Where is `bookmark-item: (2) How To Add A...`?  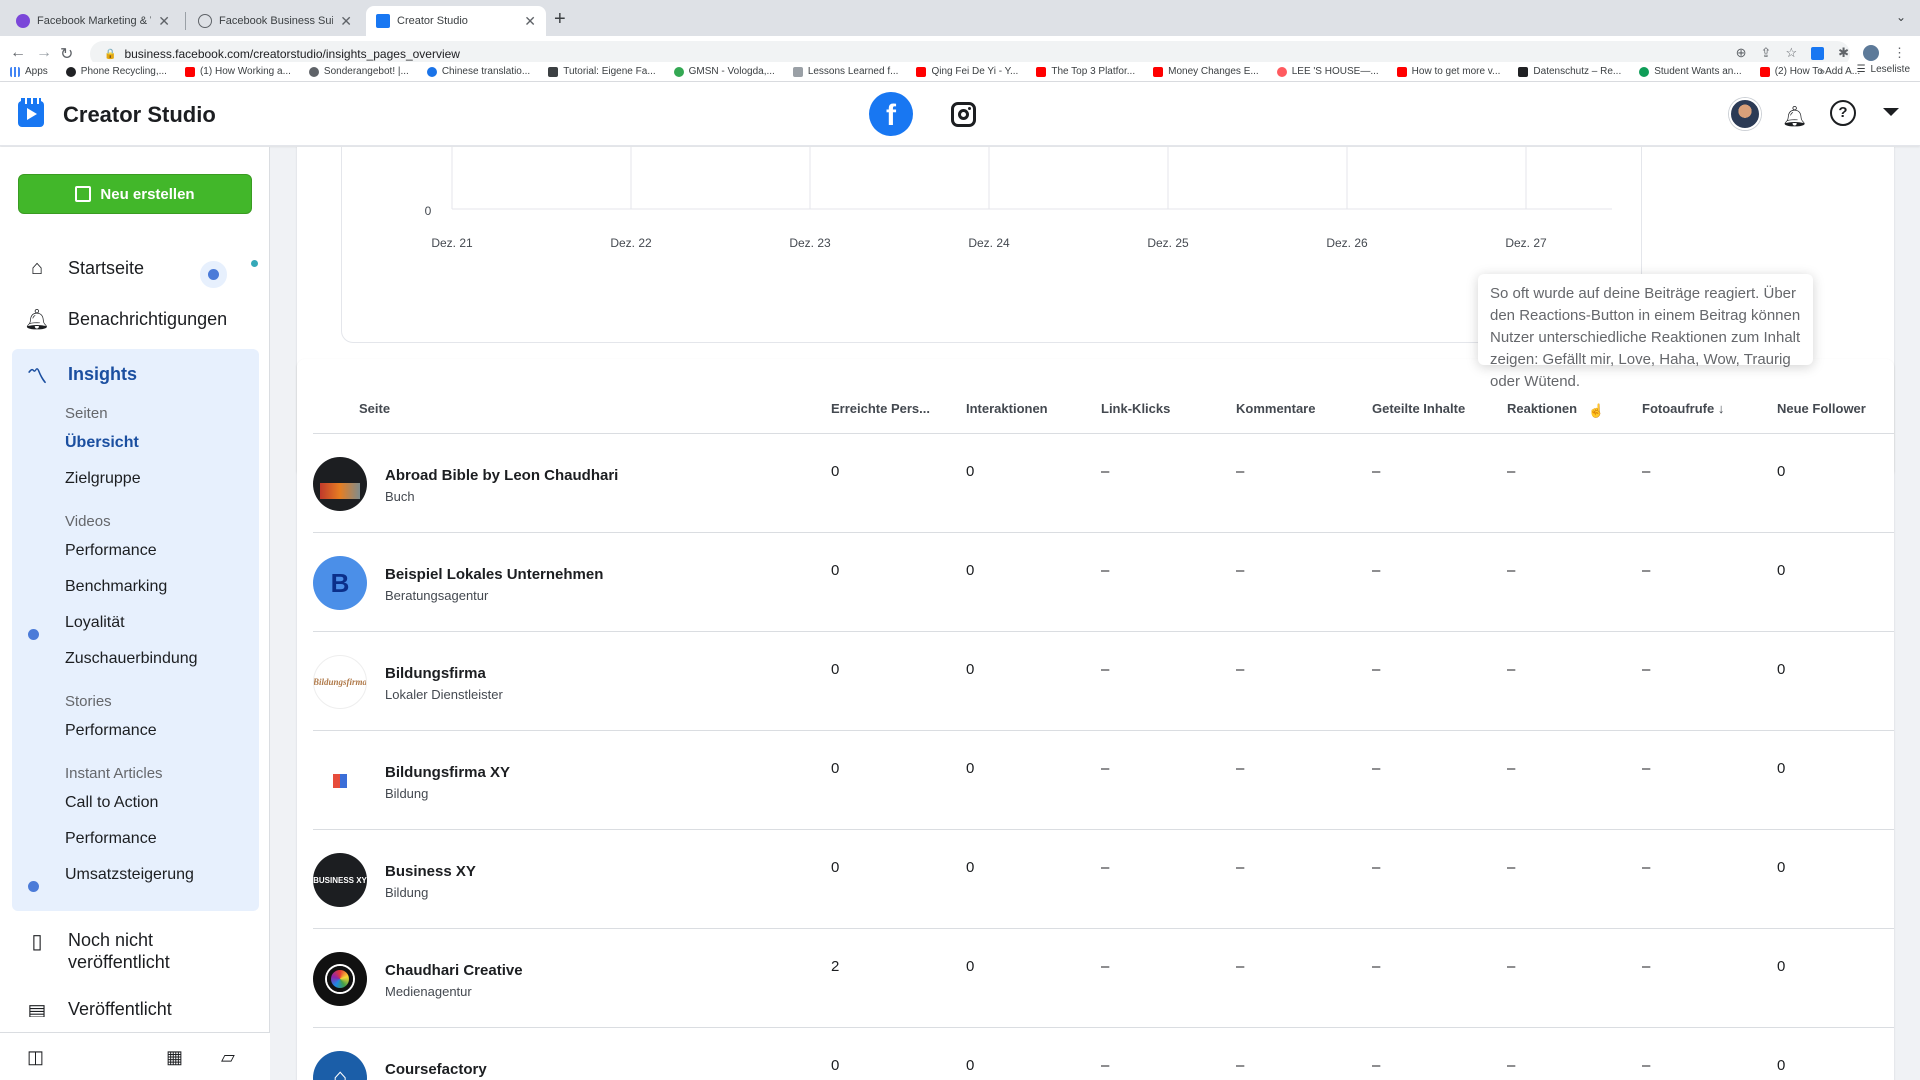
bookmark-item: (2) How To Add A... is located at coordinates (1809, 71).